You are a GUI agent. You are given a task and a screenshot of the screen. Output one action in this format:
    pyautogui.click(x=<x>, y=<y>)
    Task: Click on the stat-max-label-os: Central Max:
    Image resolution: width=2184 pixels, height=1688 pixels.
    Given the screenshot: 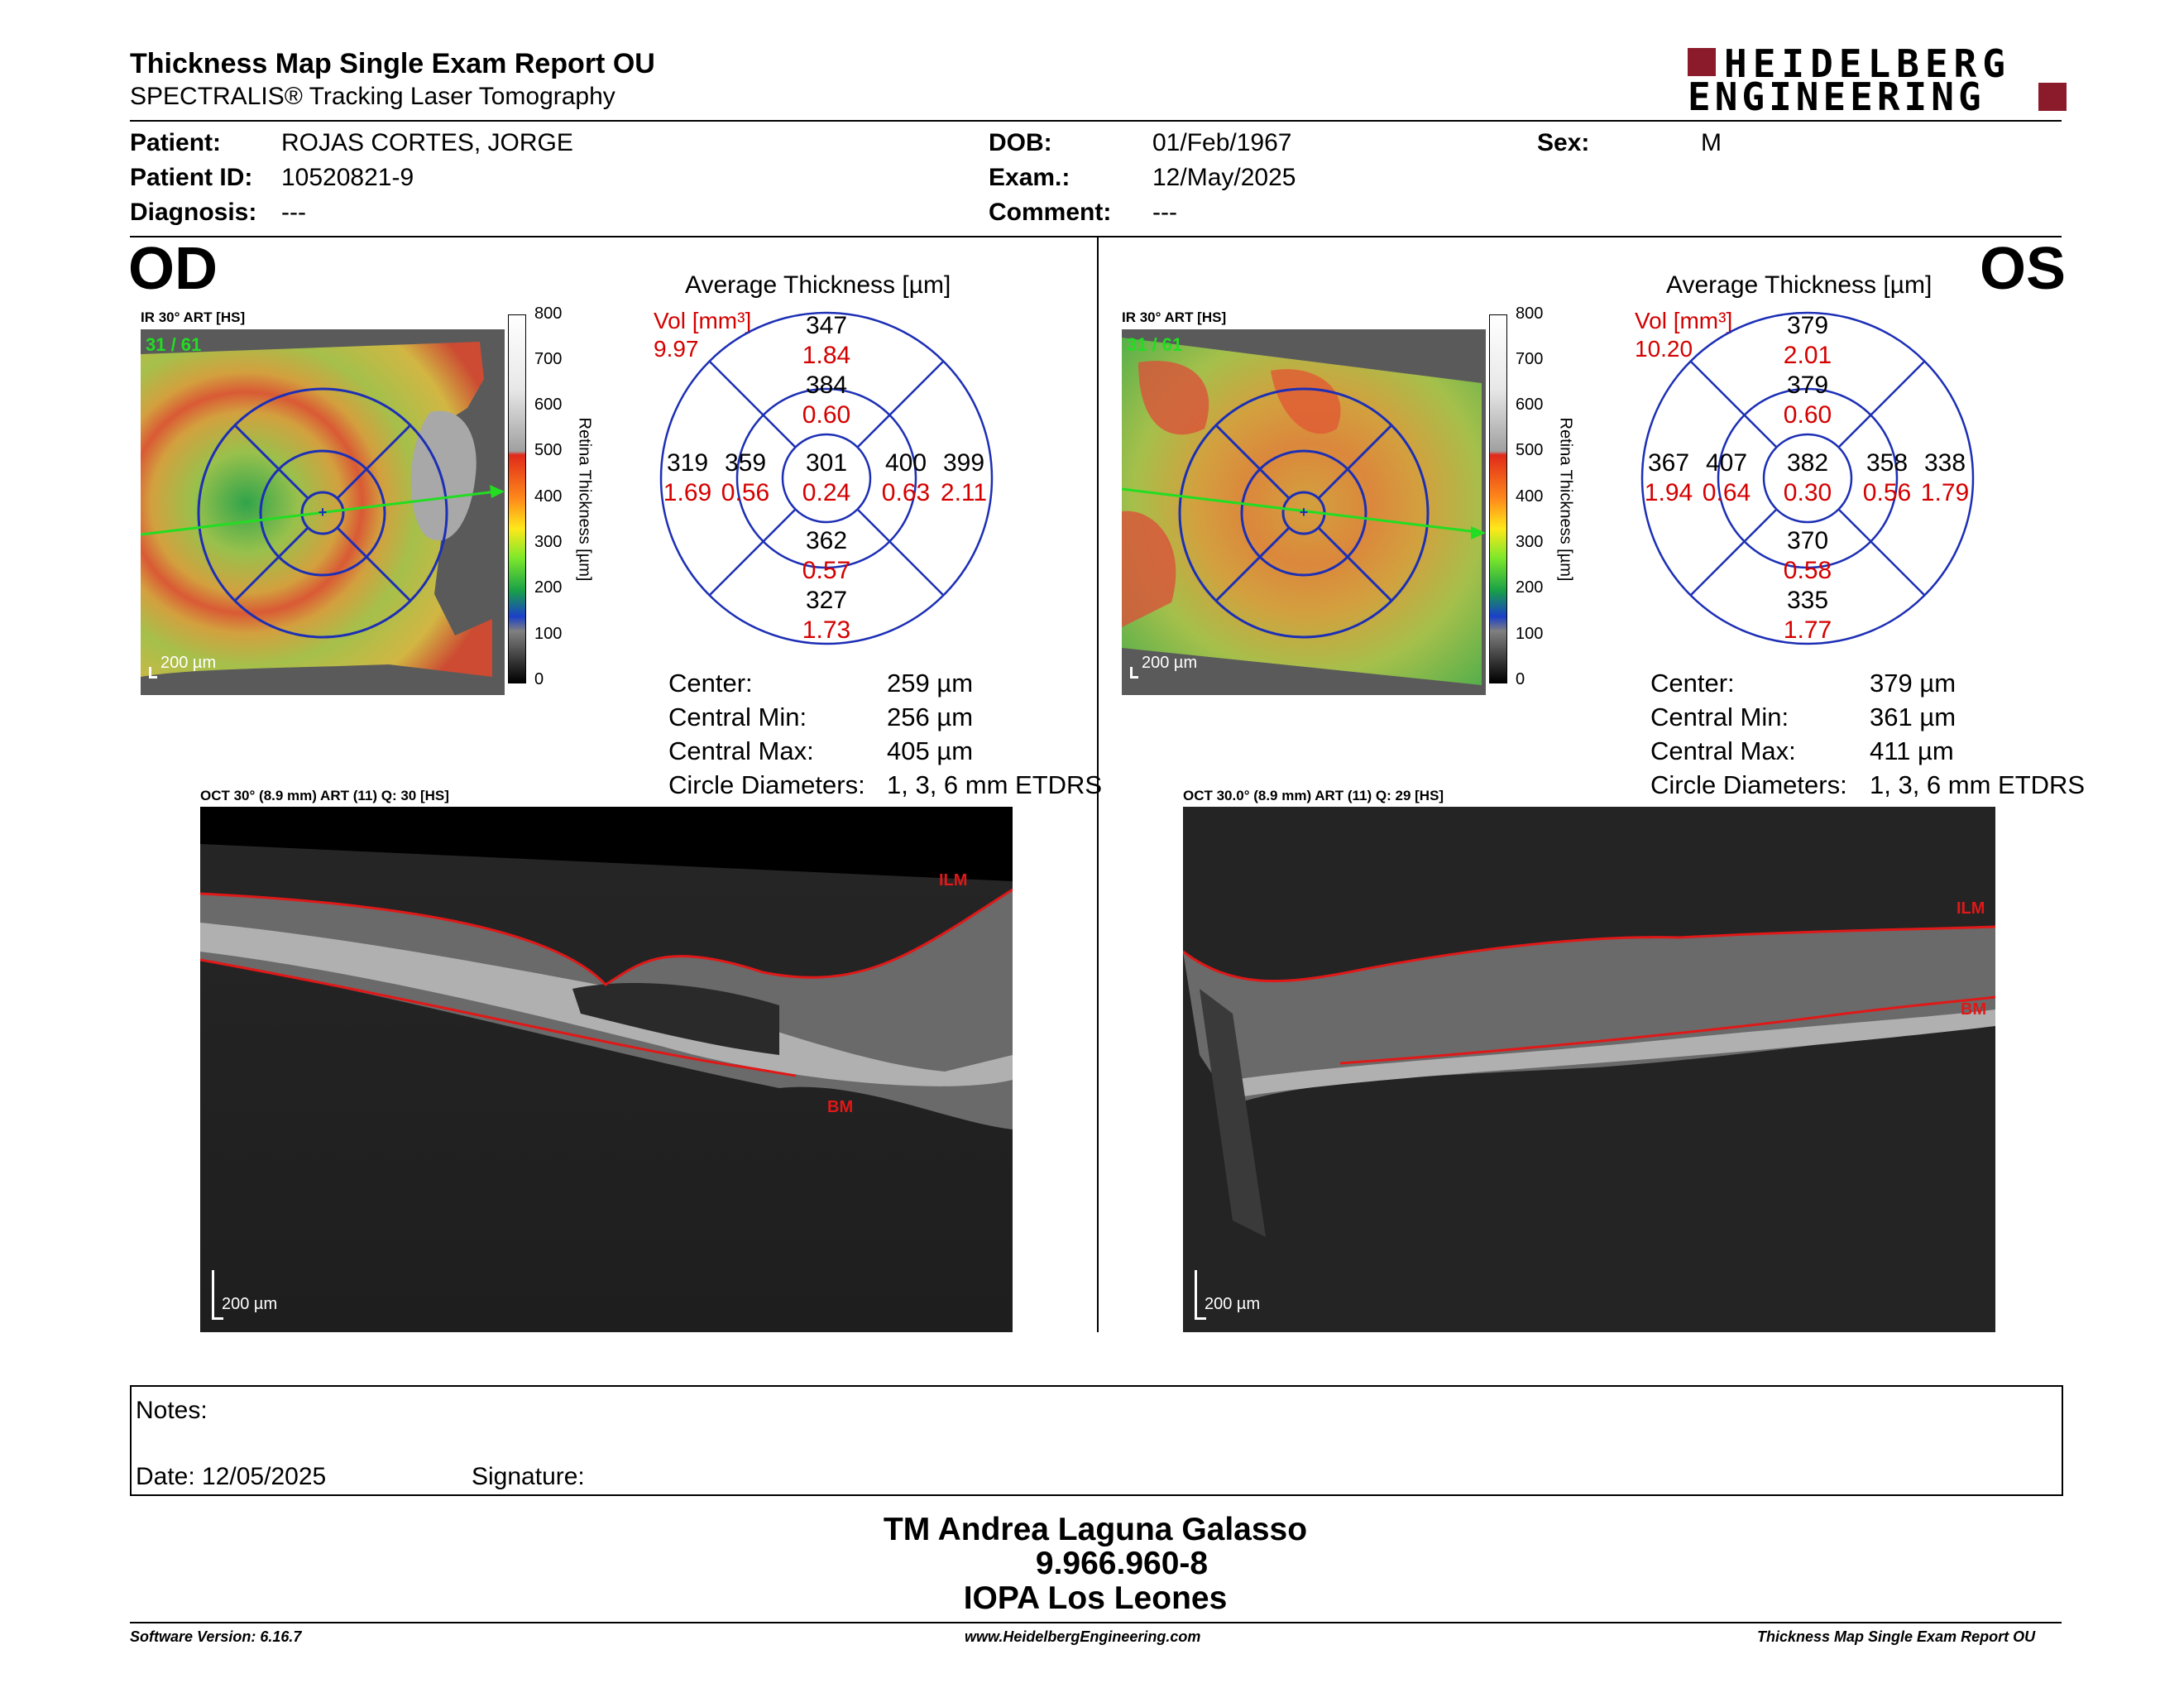 What is the action you would take?
    pyautogui.click(x=1723, y=750)
    